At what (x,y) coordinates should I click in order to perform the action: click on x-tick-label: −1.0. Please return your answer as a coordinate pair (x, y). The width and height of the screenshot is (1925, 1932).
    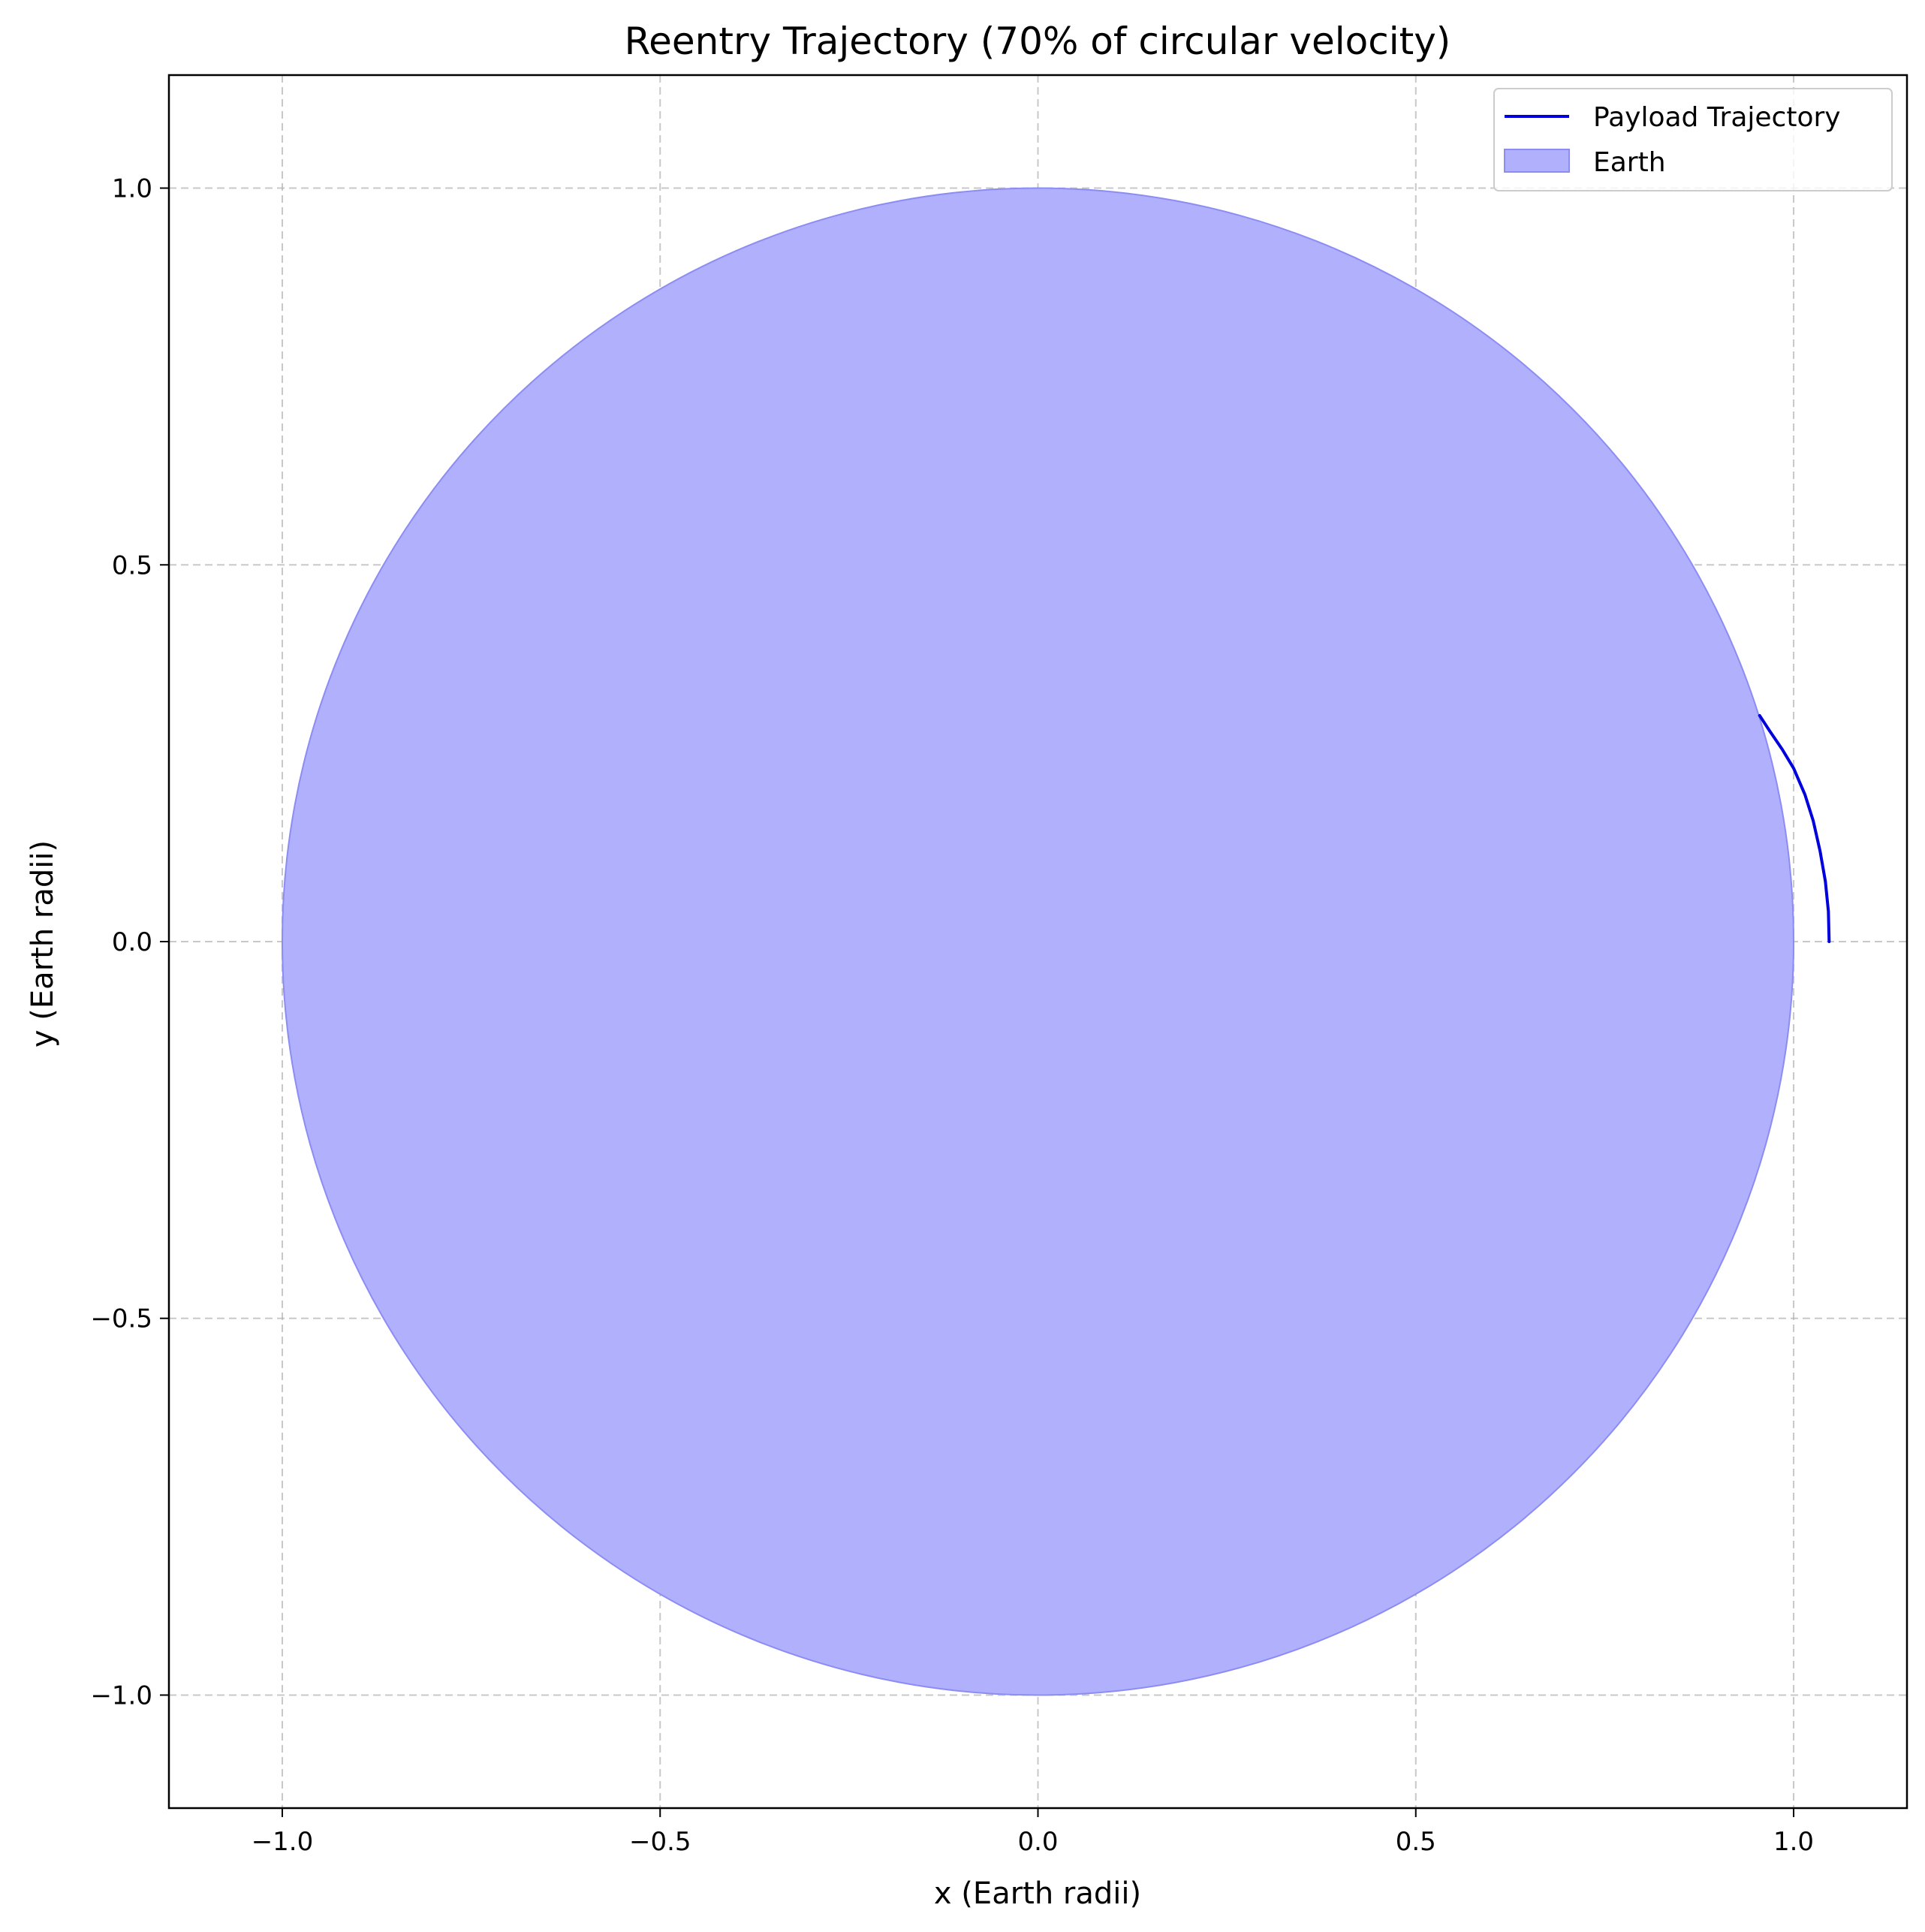
    Looking at the image, I should click on (283, 1842).